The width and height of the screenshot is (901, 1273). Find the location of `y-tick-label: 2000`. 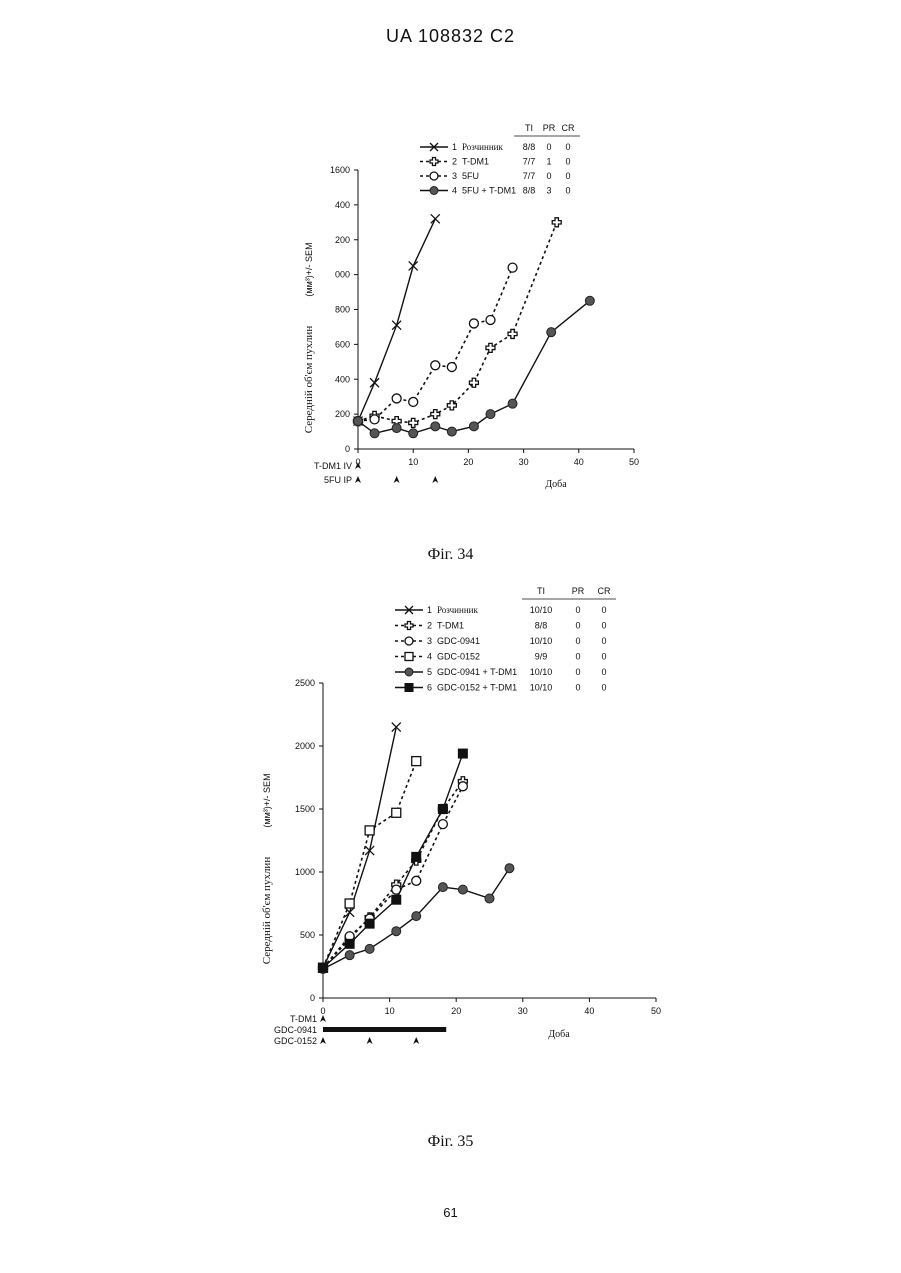

y-tick-label: 2000 is located at coordinates (305, 746).